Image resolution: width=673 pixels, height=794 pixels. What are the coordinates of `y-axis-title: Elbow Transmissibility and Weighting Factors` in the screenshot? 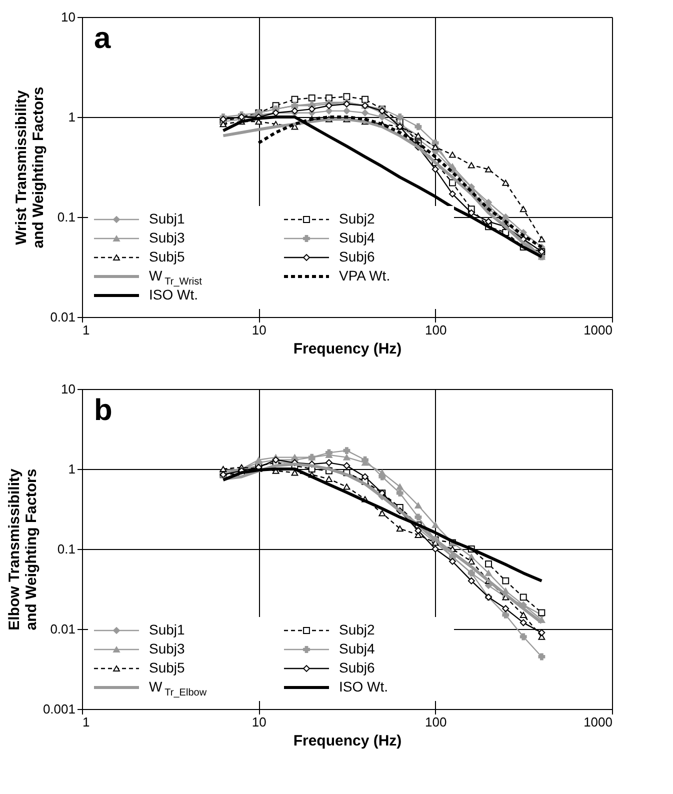 It's located at (23, 549).